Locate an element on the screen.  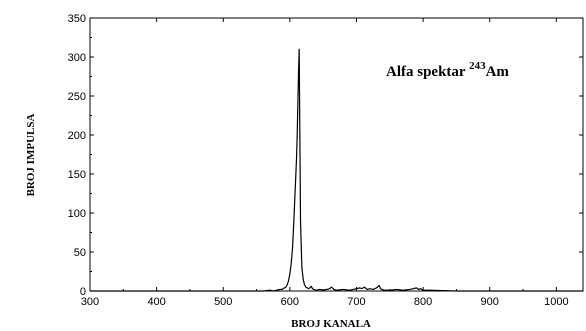
x-tick-label: 500 is located at coordinates (223, 302).